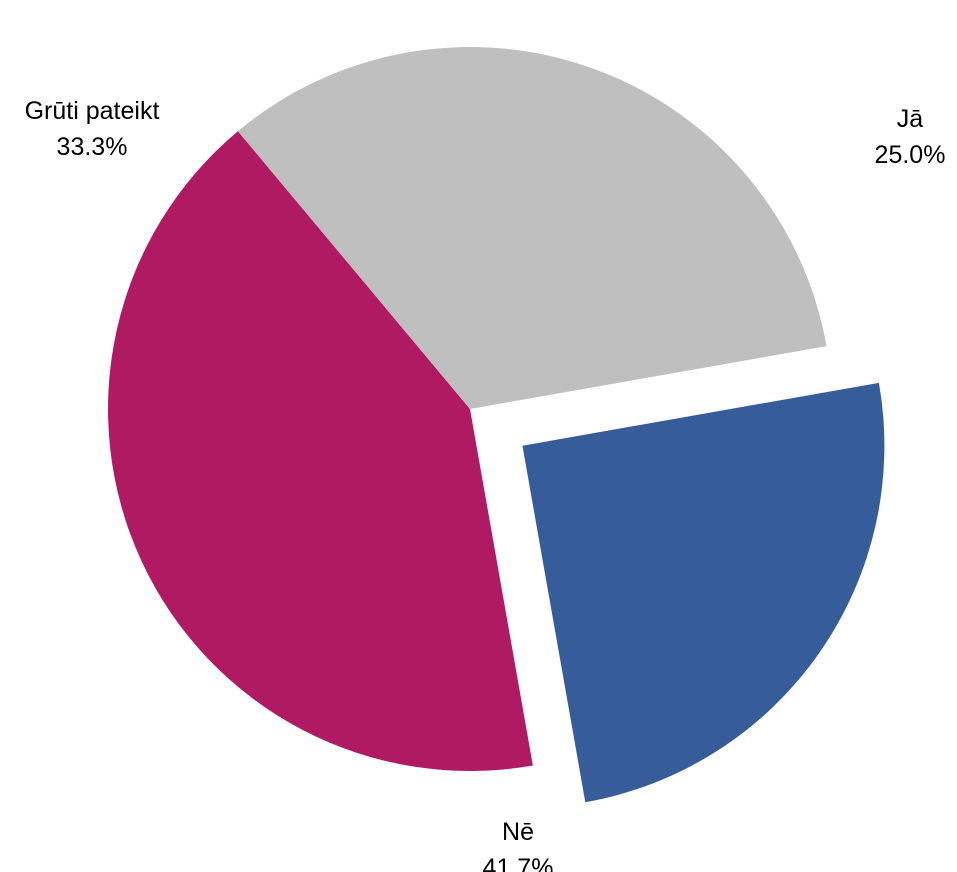 This screenshot has width=957, height=872. Describe the element at coordinates (910, 119) in the screenshot. I see `slice-label-ja: Jā` at that location.